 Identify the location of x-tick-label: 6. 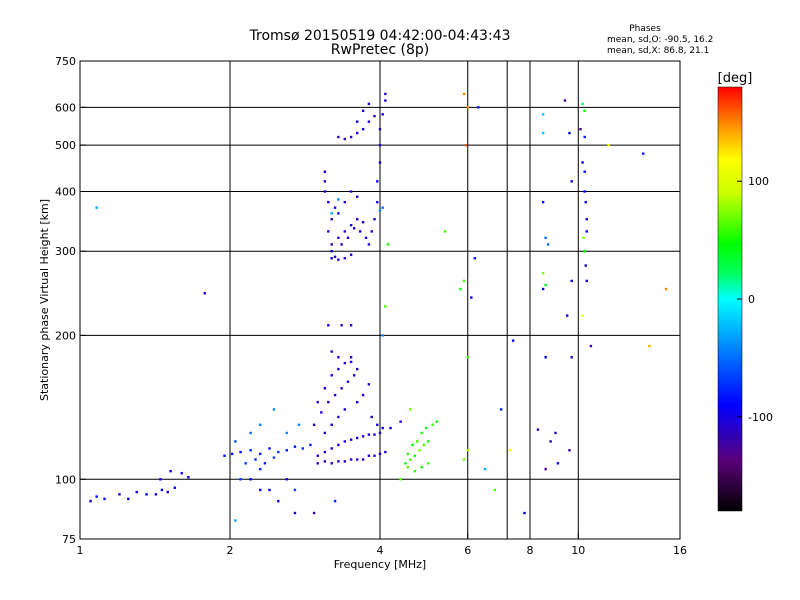
(467, 550).